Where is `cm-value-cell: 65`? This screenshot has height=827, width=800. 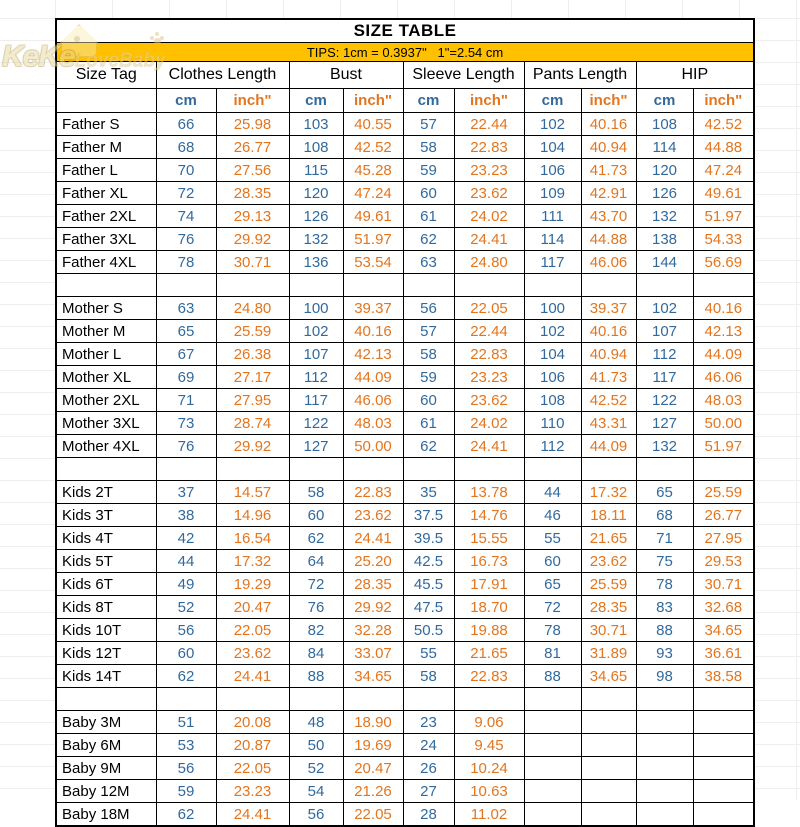 cm-value-cell: 65 is located at coordinates (664, 492).